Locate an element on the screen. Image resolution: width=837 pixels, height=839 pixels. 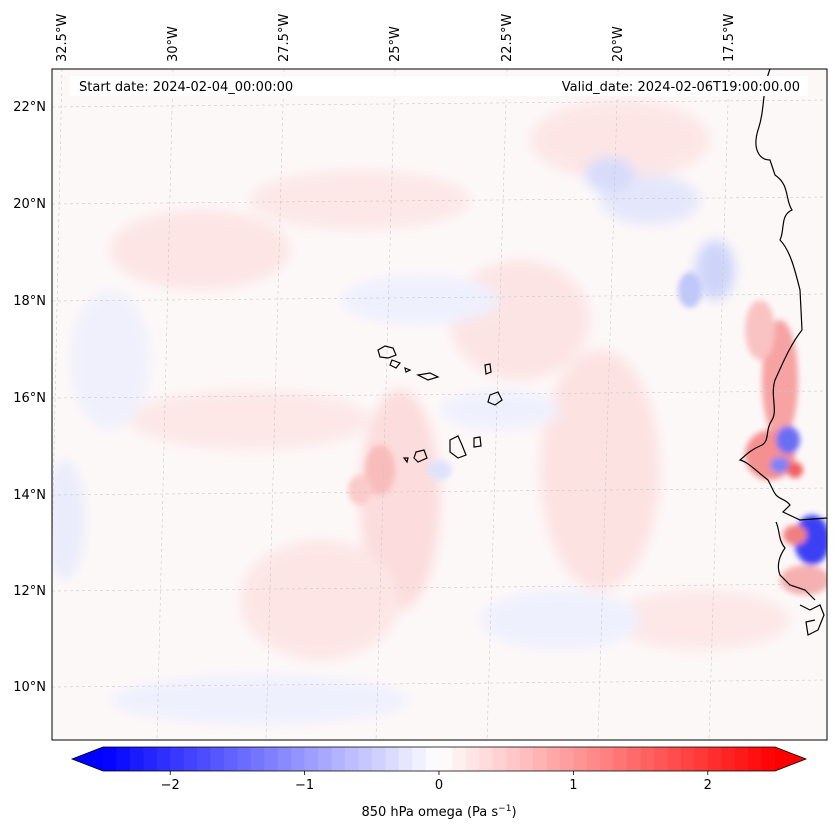
colorbar-tick-label: −2 is located at coordinates (170, 785).